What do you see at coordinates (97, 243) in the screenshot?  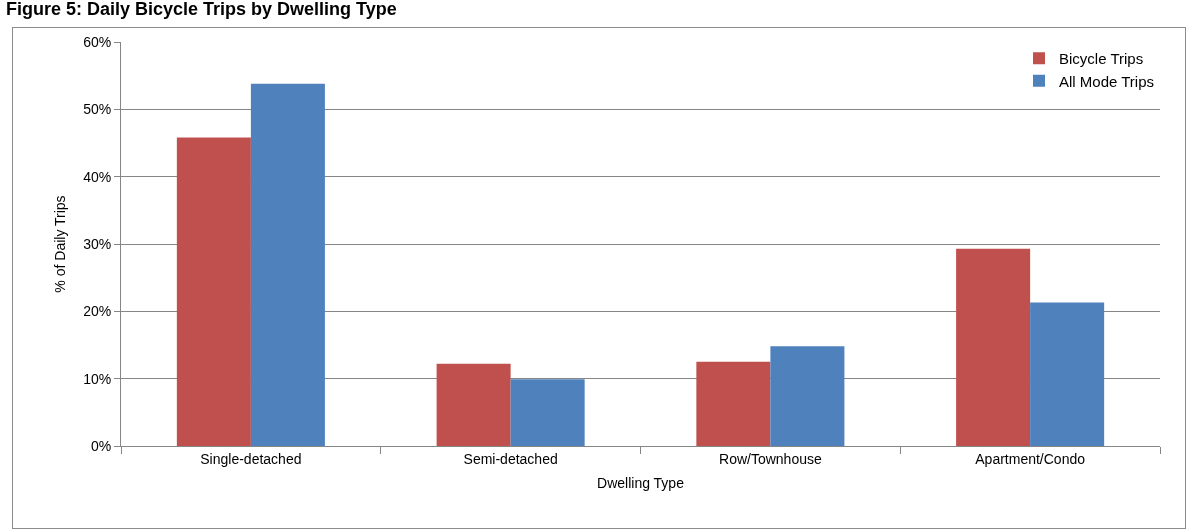 I see `y-tick-label: 30%` at bounding box center [97, 243].